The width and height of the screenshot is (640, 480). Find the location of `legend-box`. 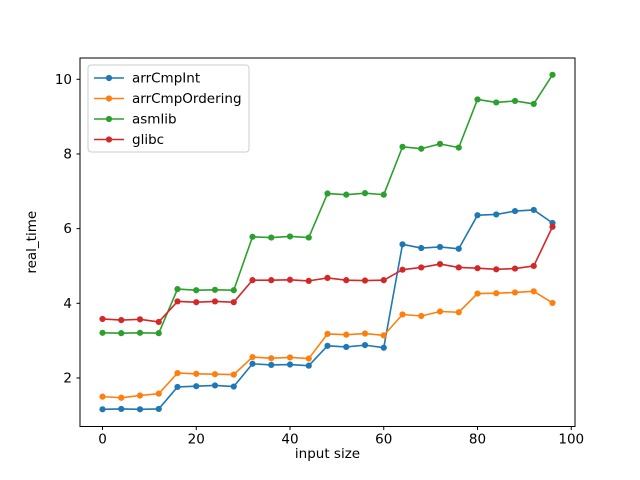

legend-box is located at coordinates (168, 108).